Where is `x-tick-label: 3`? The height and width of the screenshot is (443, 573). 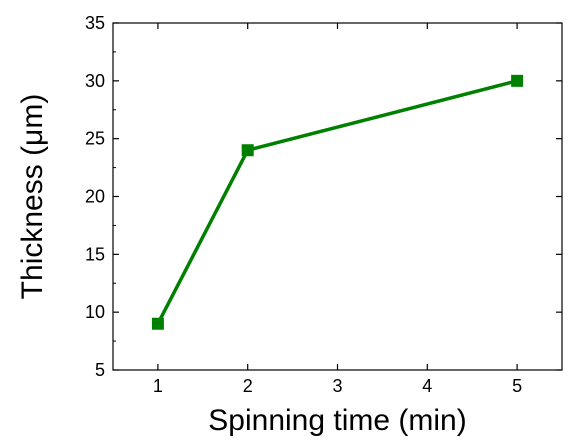 x-tick-label: 3 is located at coordinates (337, 386).